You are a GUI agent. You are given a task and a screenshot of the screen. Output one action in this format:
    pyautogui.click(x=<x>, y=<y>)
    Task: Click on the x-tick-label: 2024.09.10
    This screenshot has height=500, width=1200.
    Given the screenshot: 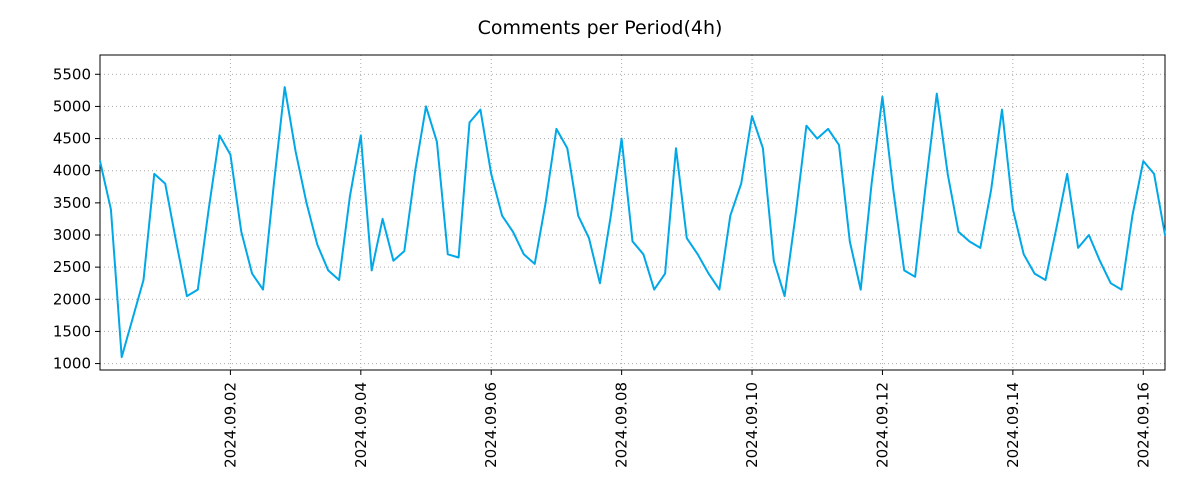 What is the action you would take?
    pyautogui.click(x=752, y=425)
    